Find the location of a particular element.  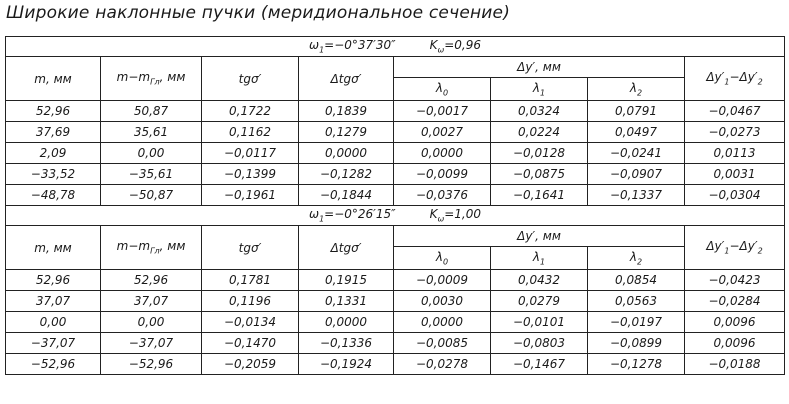

table-cell: 0,0030 is located at coordinates (442, 301).